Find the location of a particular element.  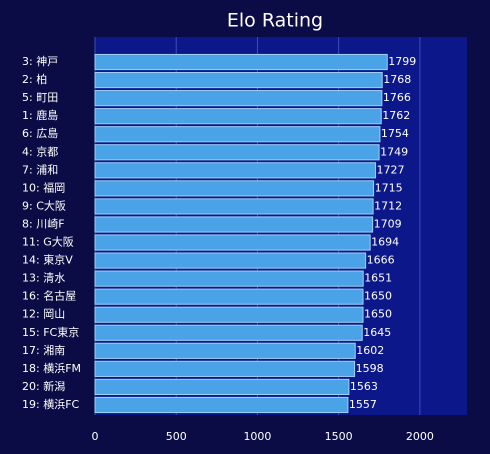

y-tick-label: 15: FC東京 is located at coordinates (50, 332).